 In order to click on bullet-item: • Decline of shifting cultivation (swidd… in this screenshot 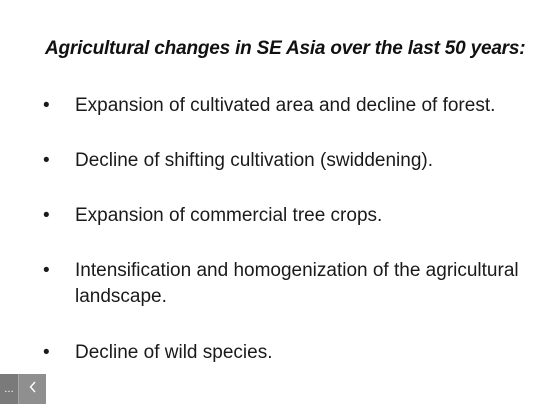, I will do `click(288, 161)`.